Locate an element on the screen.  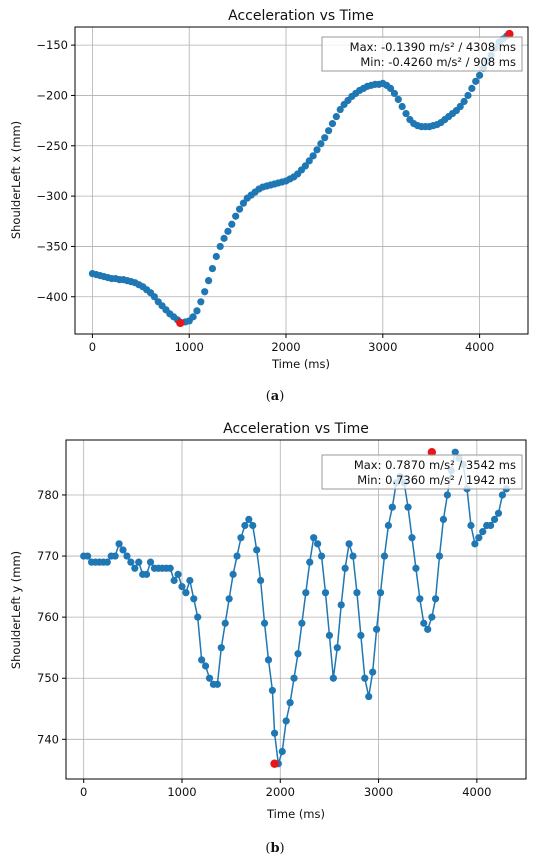
y-tick-label: −200 is located at coordinates (52, 95).